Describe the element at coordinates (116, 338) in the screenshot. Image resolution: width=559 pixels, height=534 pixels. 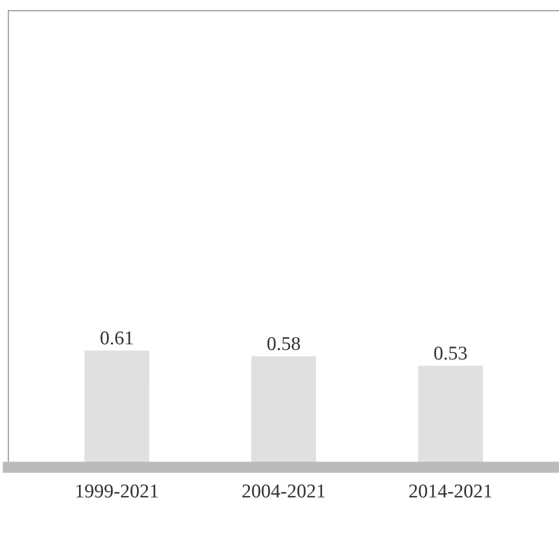
I see `data-label: 0.61` at that location.